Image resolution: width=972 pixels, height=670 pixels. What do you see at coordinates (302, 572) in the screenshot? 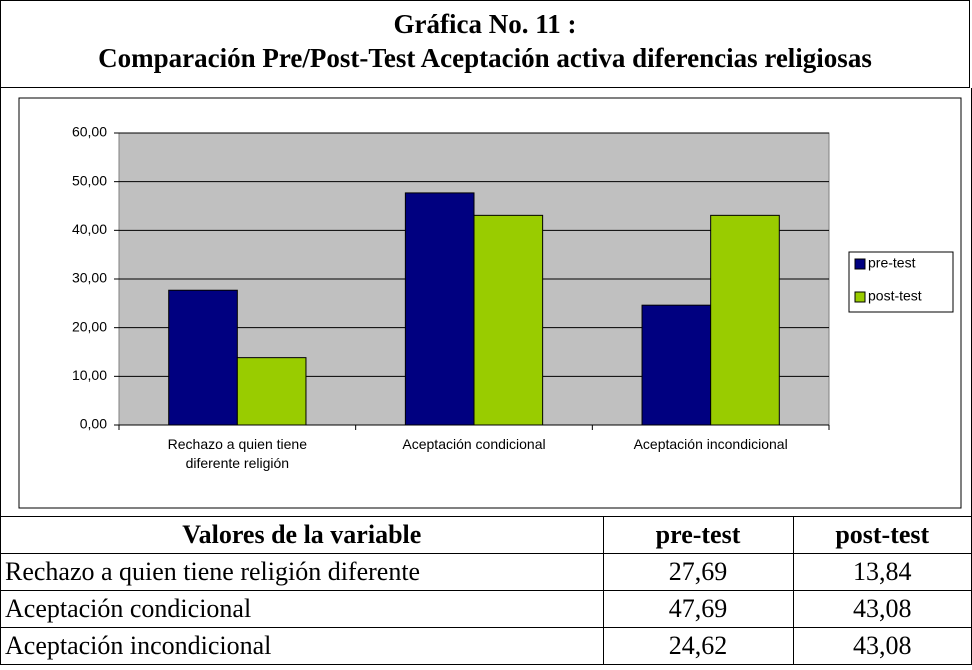
I see `table-cell: Rechazo a quien tiene religión diferente` at bounding box center [302, 572].